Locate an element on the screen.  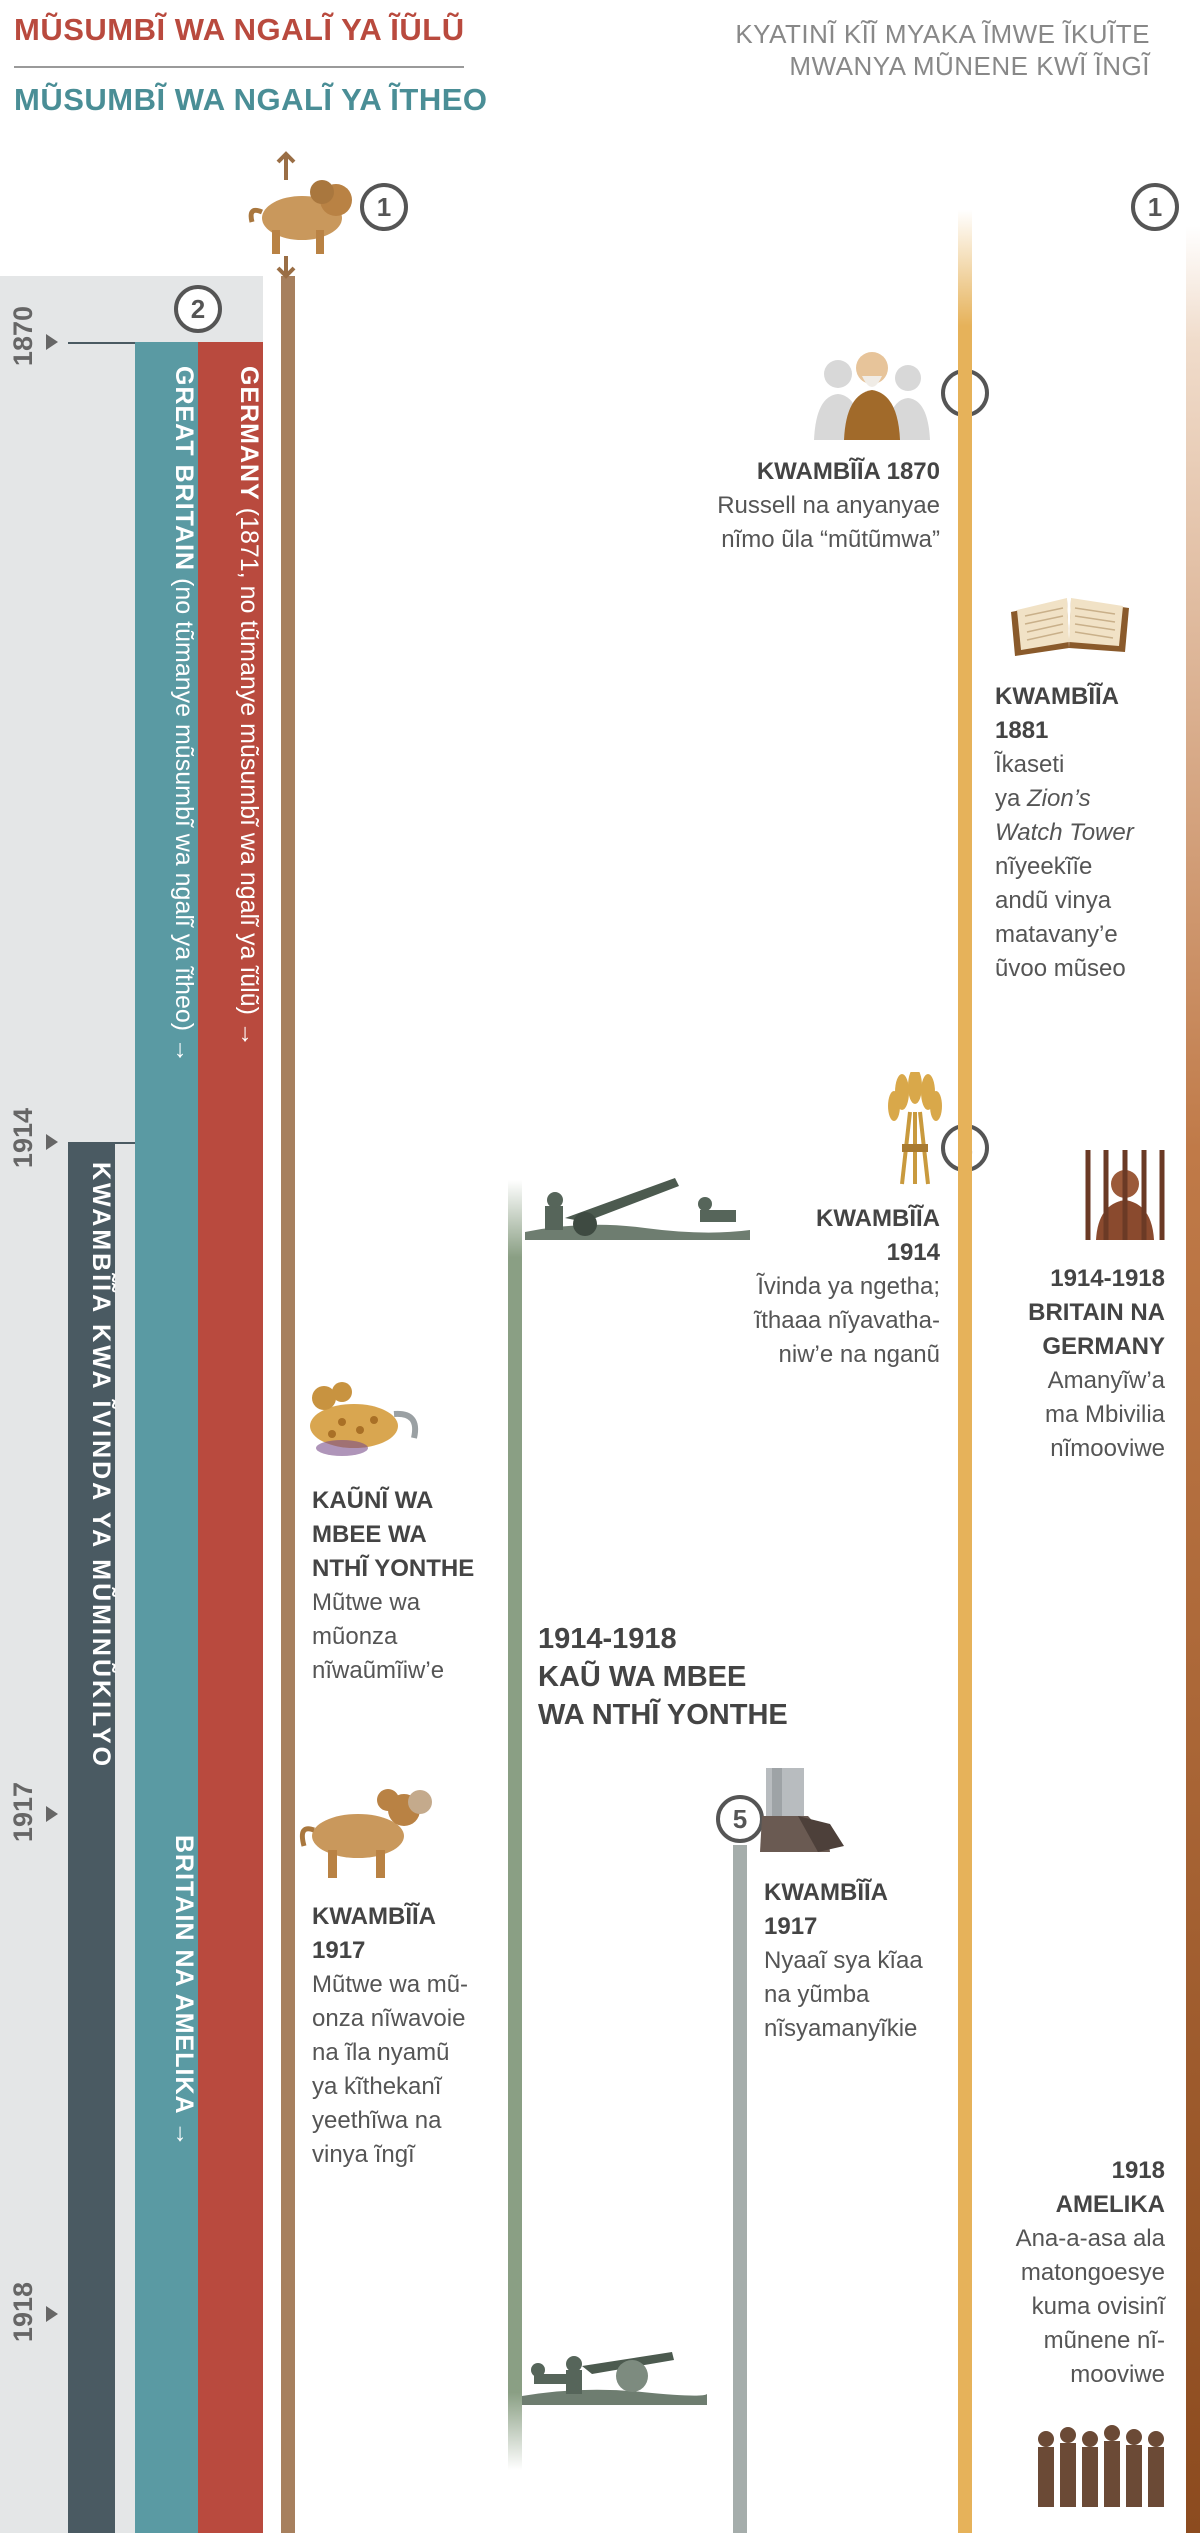
event-1918-title-1: 1918 is located at coordinates (1138, 2170).